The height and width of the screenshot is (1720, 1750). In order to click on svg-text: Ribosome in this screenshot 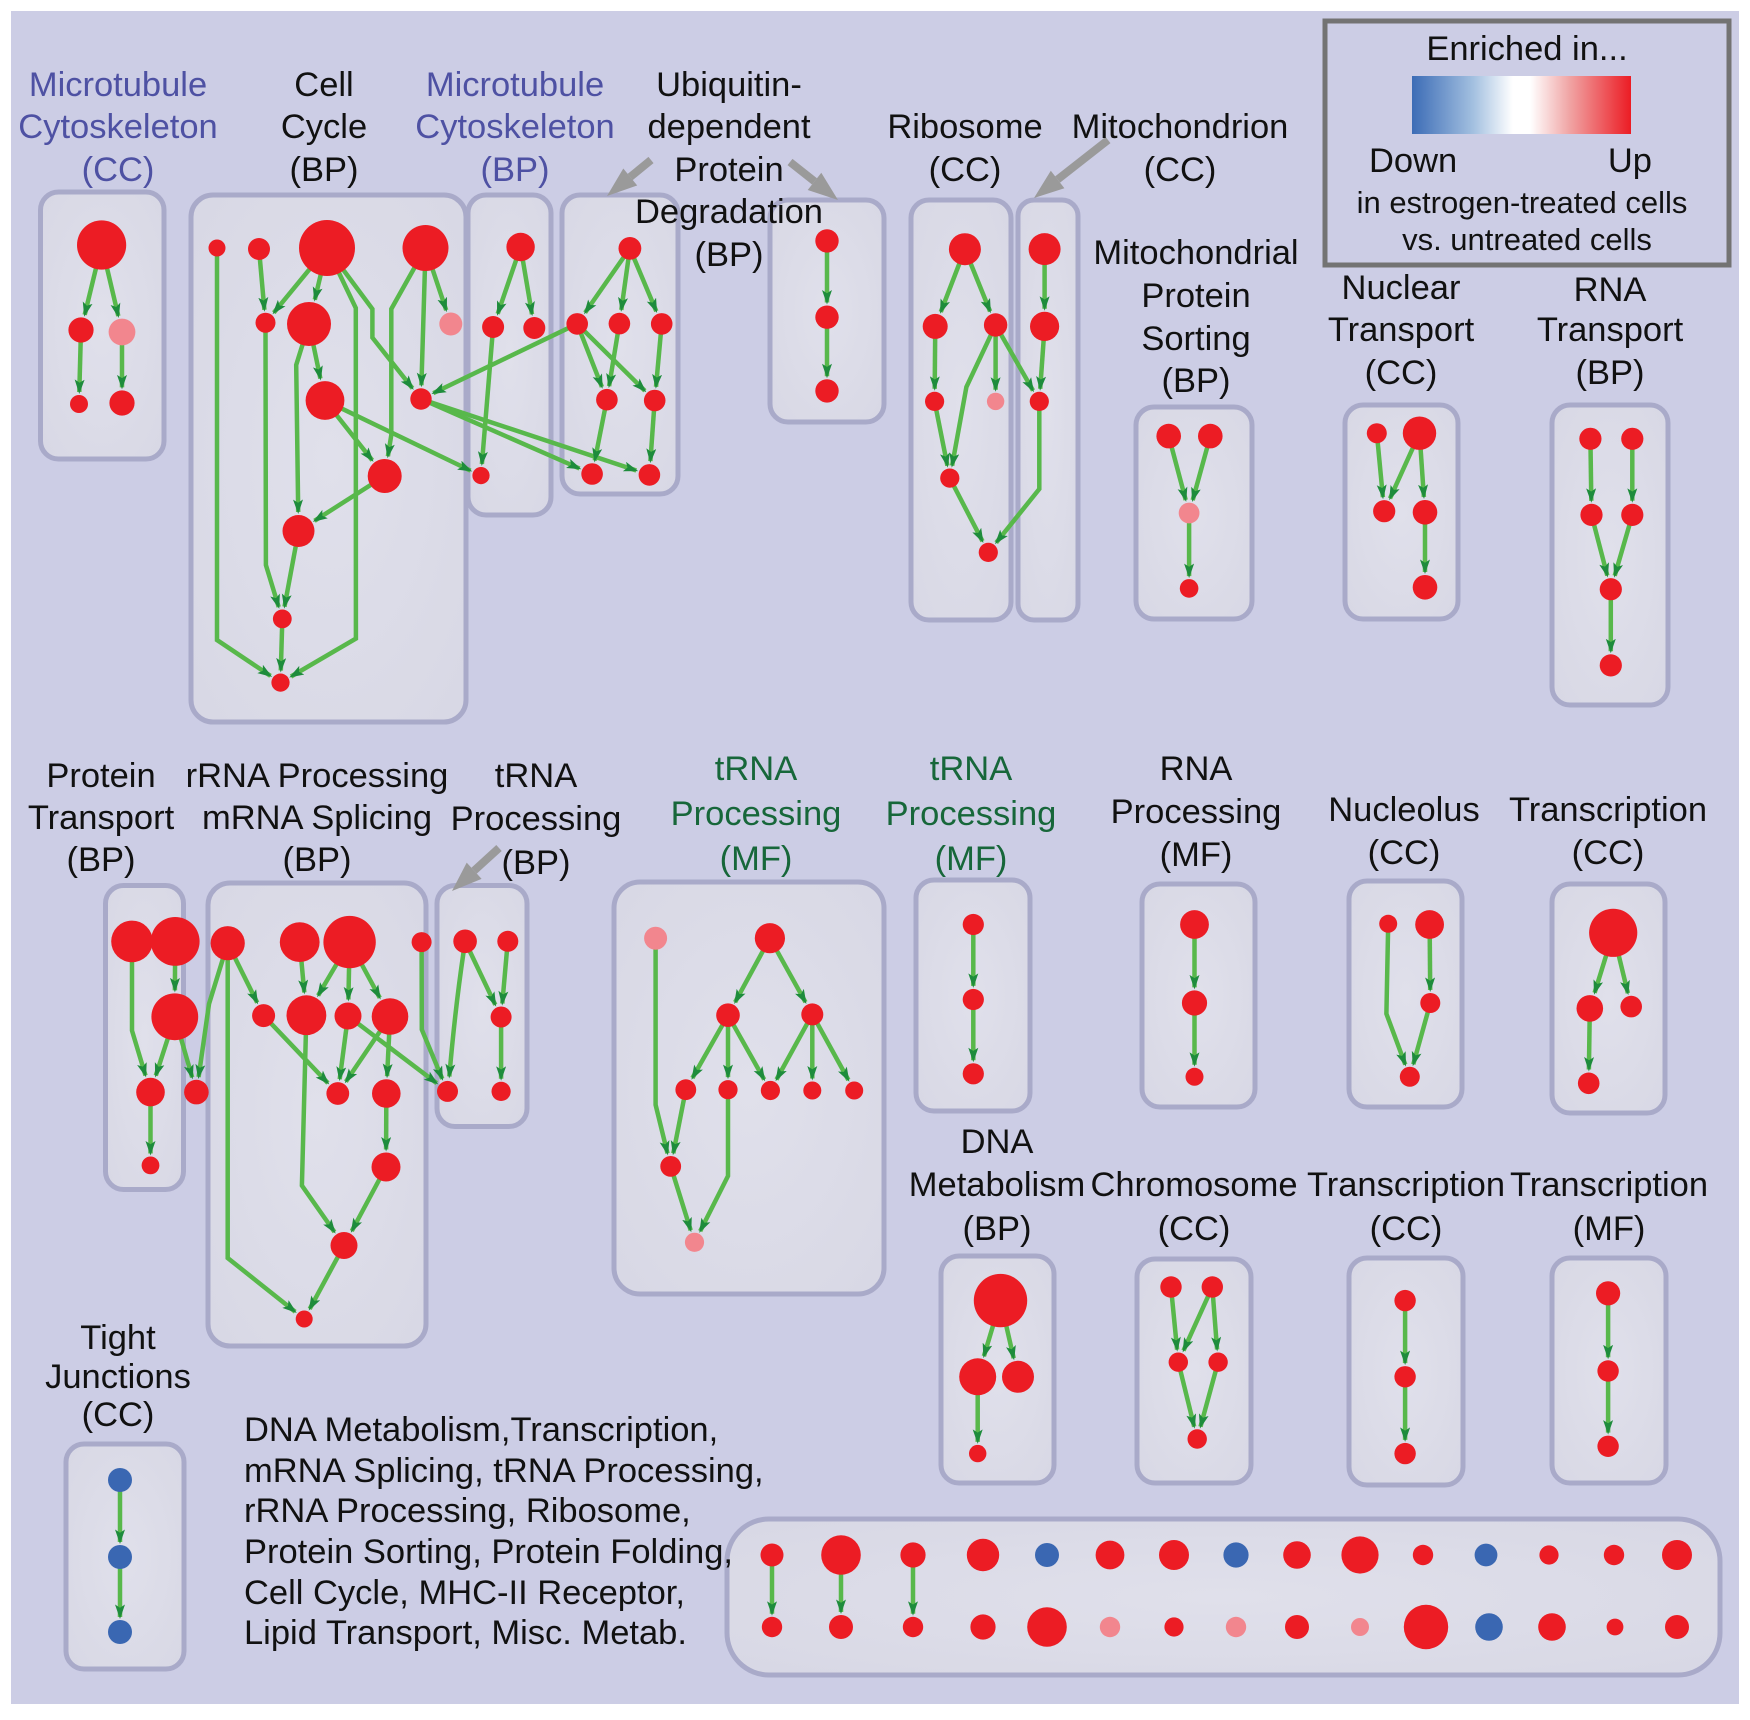, I will do `click(964, 127)`.